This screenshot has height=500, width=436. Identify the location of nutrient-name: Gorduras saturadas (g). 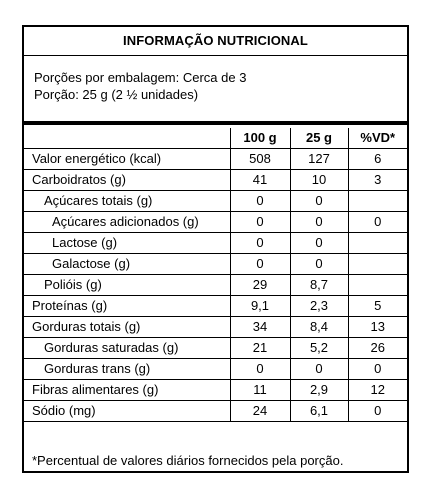
(127, 348).